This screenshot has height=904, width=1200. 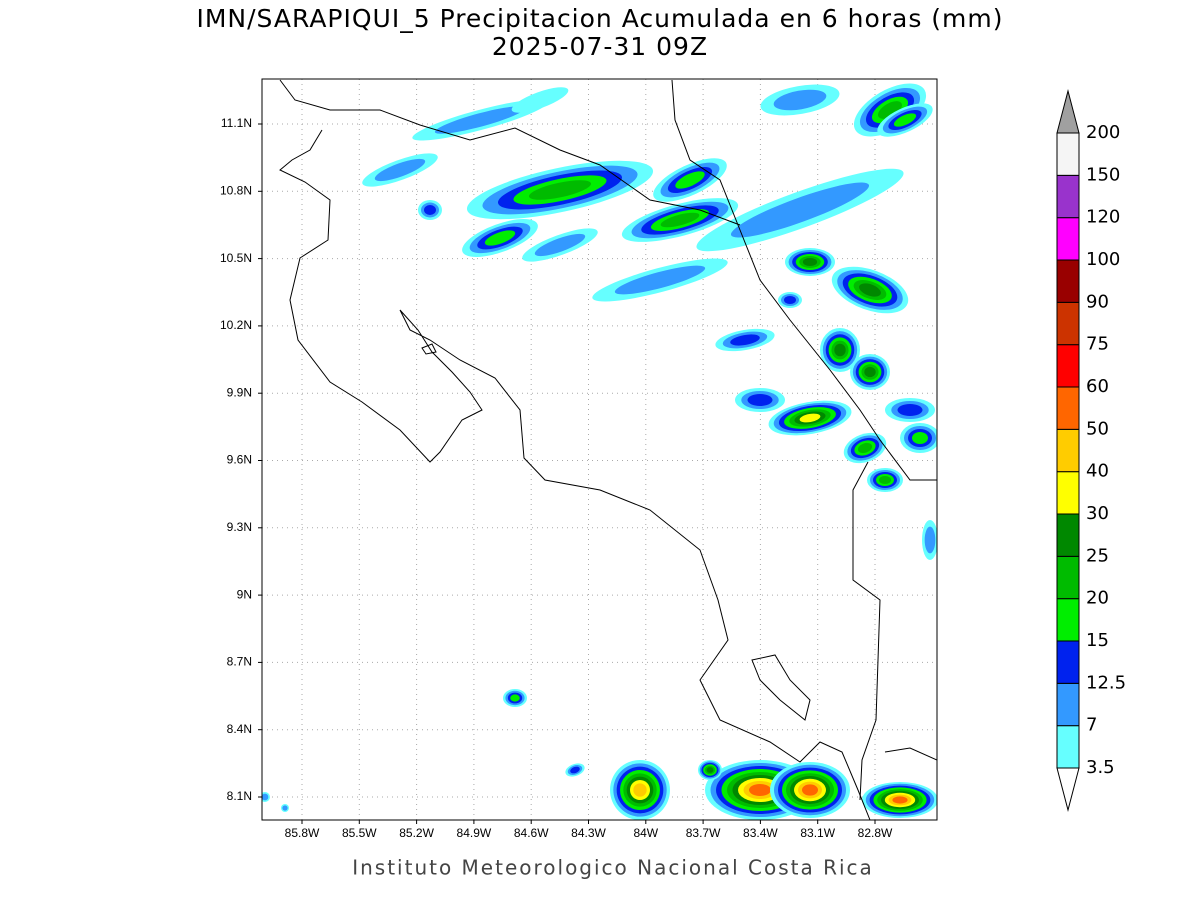 What do you see at coordinates (1103, 174) in the screenshot?
I see `colorbar-label: 150` at bounding box center [1103, 174].